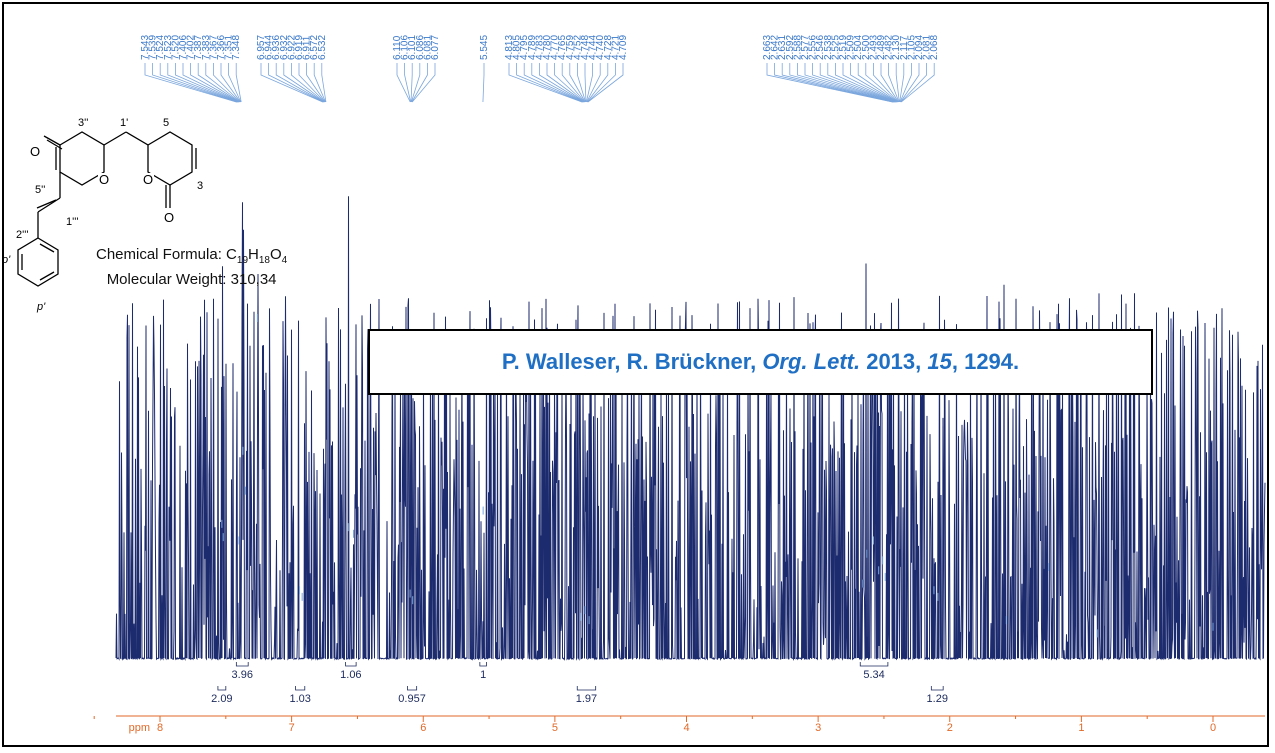 This screenshot has width=1275, height=753. What do you see at coordinates (767, 47) in the screenshot?
I see `peak-label: 2.663` at bounding box center [767, 47].